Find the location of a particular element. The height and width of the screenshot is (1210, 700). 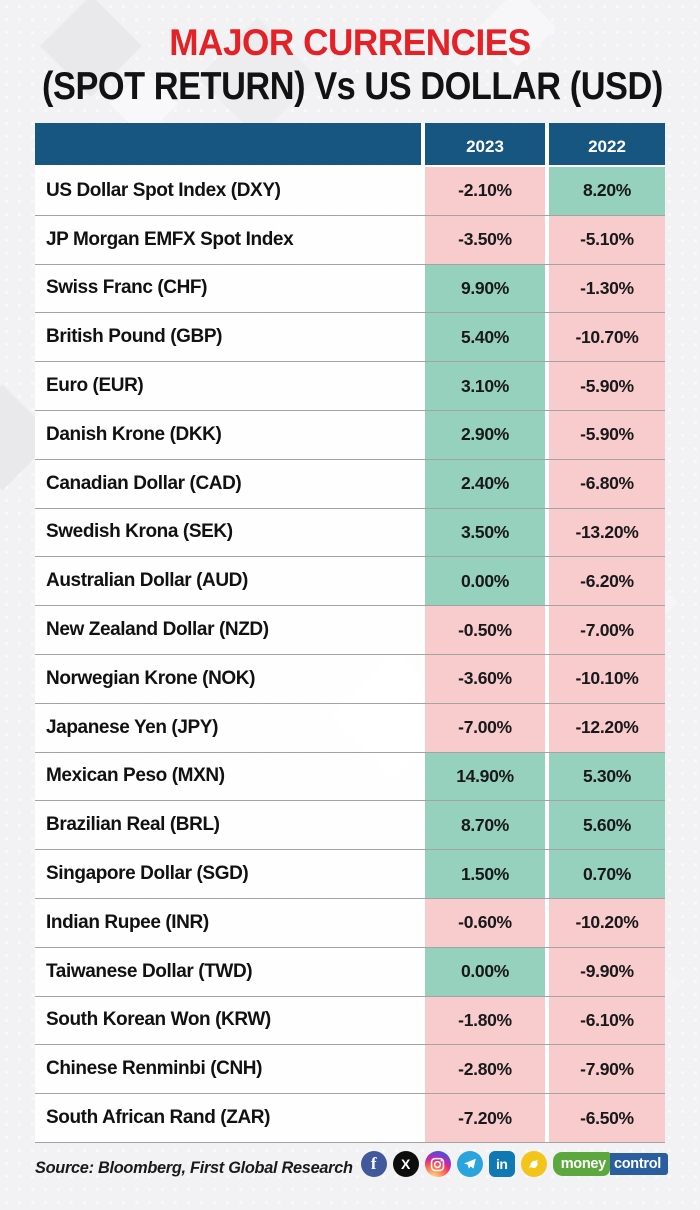

row-value-2023: 2.90% is located at coordinates (485, 434).